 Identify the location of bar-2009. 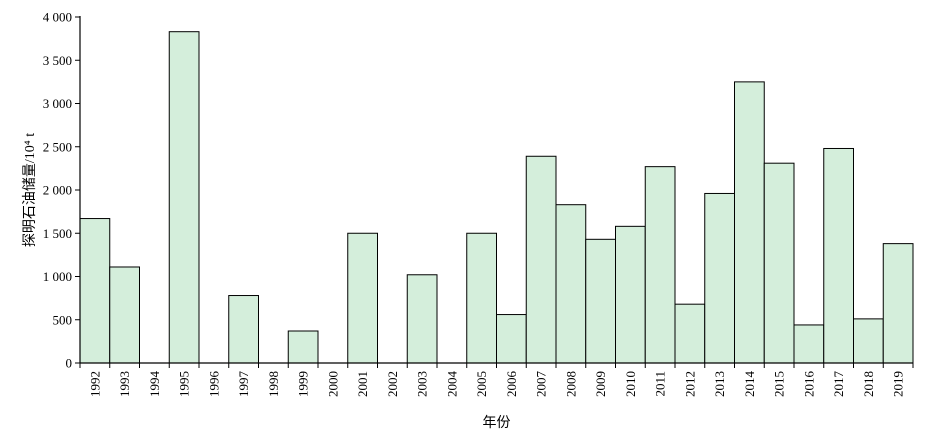
(600, 301).